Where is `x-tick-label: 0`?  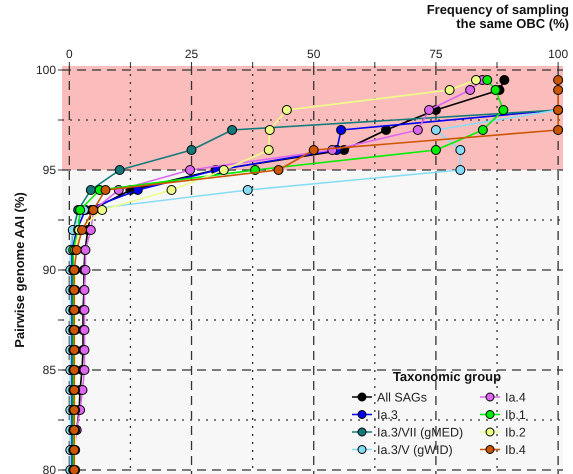 x-tick-label: 0 is located at coordinates (69, 54).